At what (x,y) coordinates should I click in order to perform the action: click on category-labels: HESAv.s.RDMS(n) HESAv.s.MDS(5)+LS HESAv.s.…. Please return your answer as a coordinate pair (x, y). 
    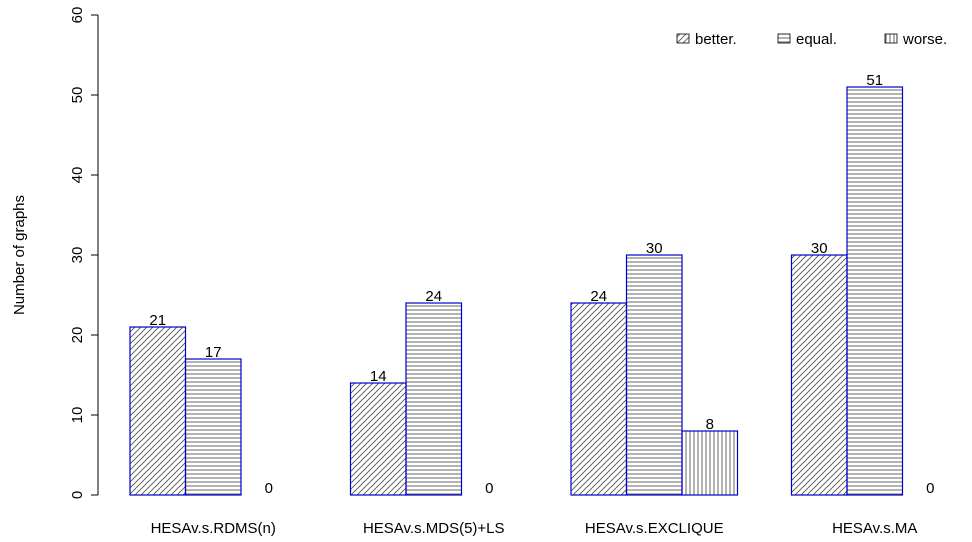
    Looking at the image, I should click on (534, 528).